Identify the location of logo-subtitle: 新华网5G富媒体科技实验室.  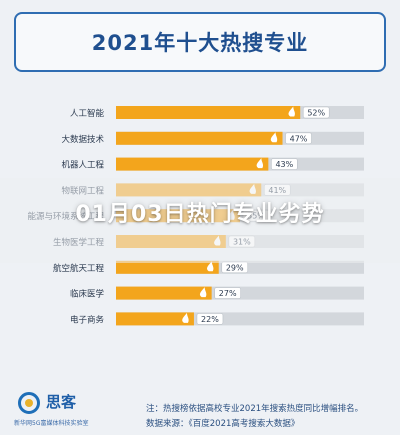
(51, 423).